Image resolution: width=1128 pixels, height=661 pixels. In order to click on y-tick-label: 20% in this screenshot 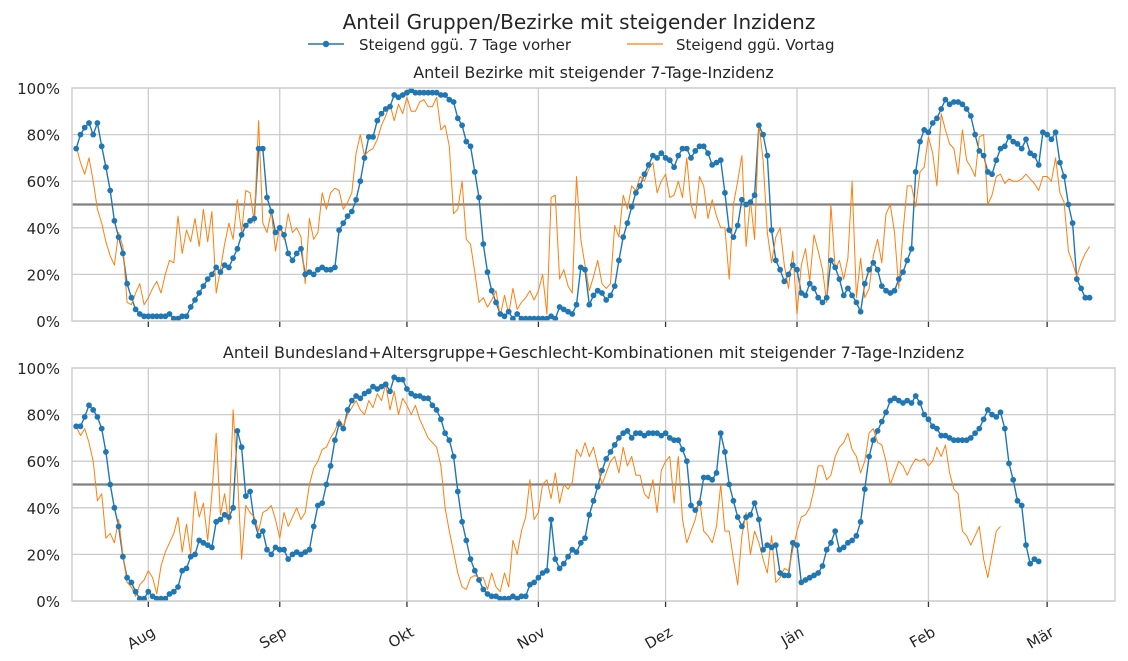, I will do `click(43, 555)`.